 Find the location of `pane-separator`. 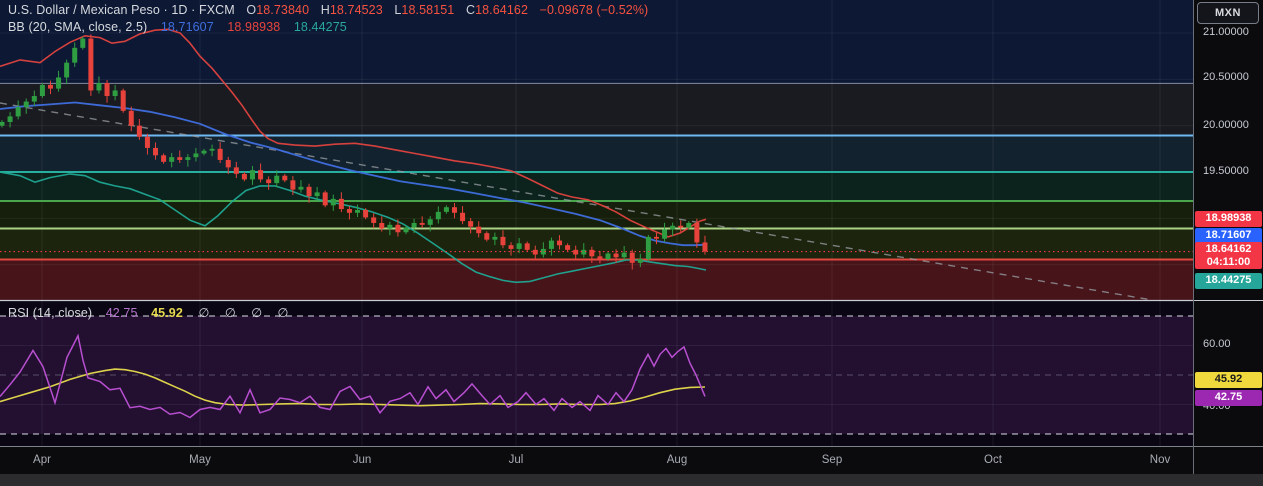

pane-separator is located at coordinates (596, 300).